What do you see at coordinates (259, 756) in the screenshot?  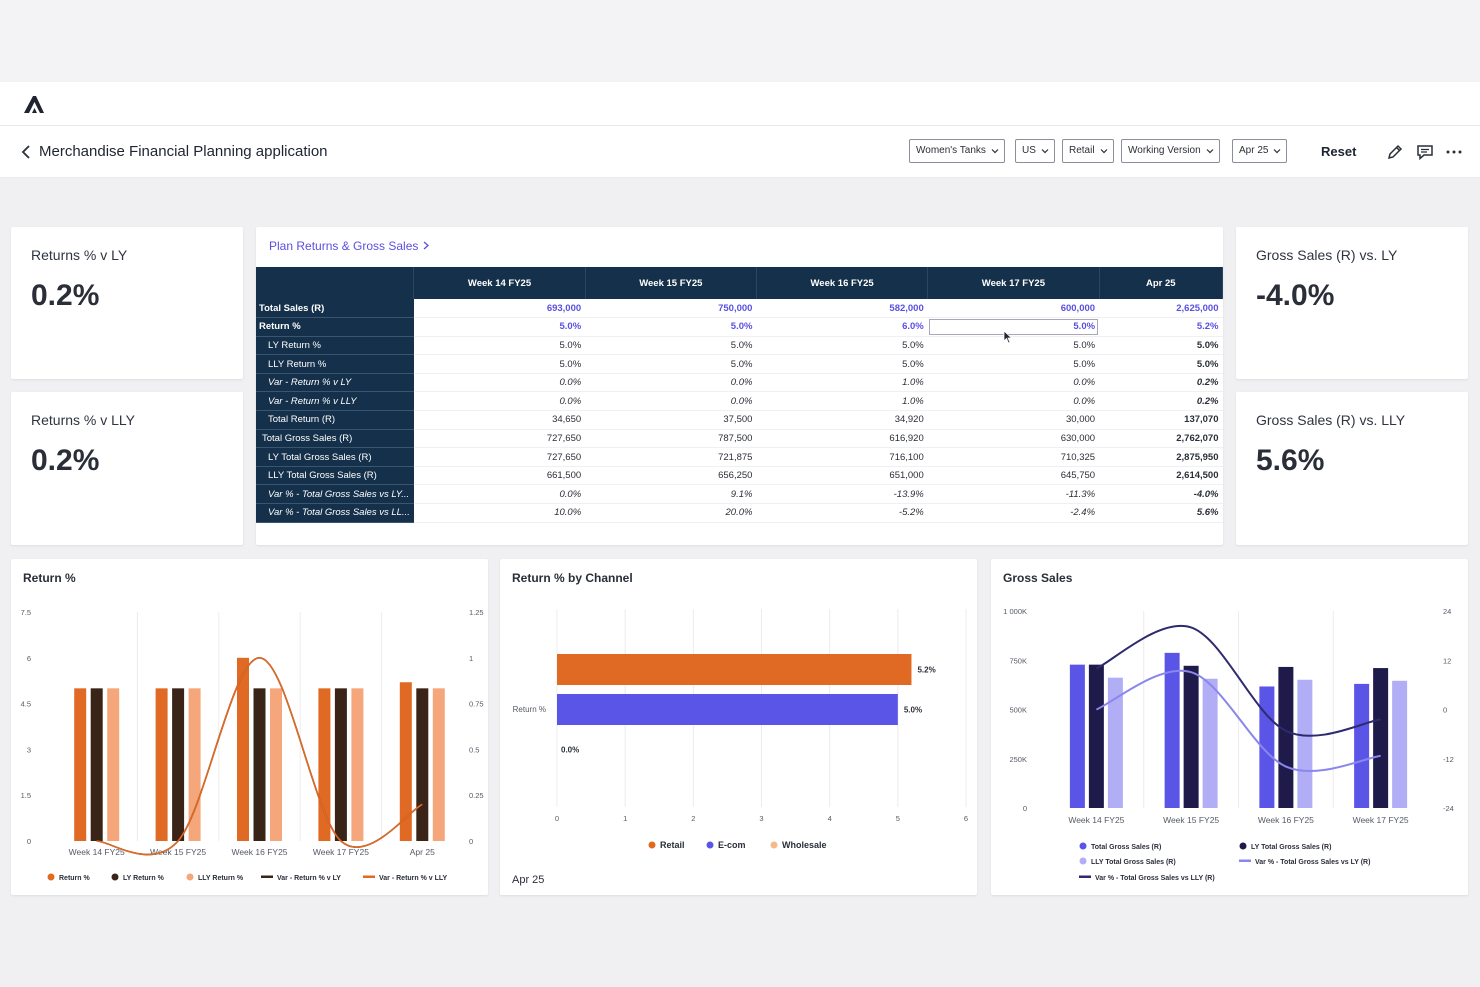 I see `series-line` at bounding box center [259, 756].